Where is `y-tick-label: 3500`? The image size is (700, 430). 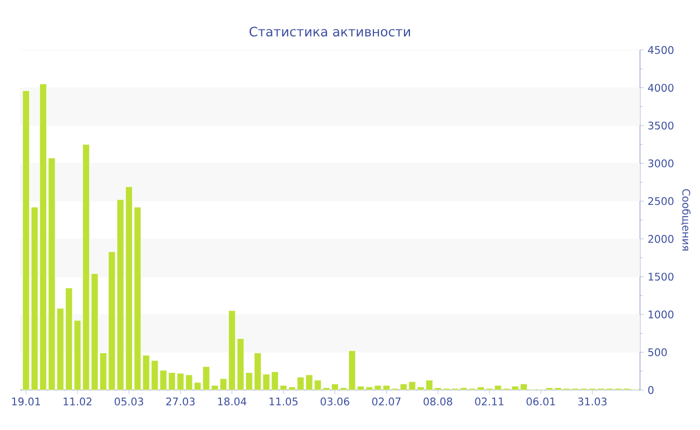 y-tick-label: 3500 is located at coordinates (661, 126).